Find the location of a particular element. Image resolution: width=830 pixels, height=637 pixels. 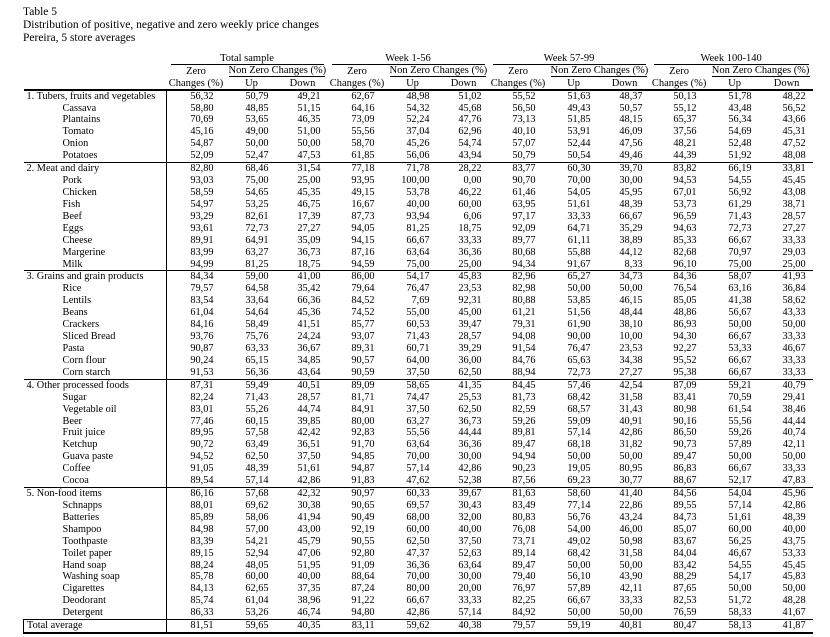

value-cell: 23,53 is located at coordinates (631, 348).